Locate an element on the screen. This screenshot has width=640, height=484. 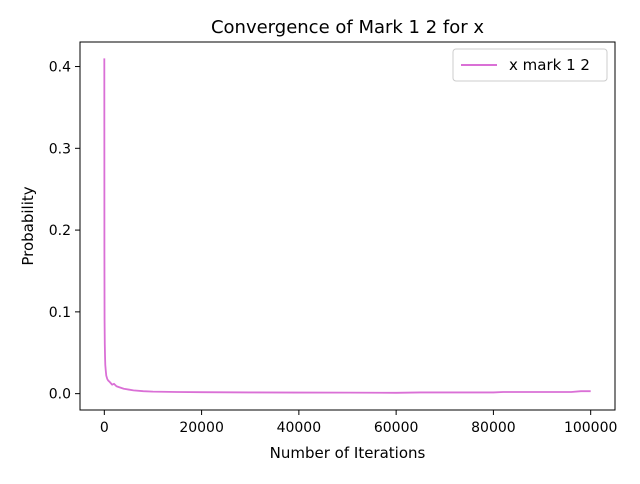
x-tick-label: 40000 is located at coordinates (299, 428).